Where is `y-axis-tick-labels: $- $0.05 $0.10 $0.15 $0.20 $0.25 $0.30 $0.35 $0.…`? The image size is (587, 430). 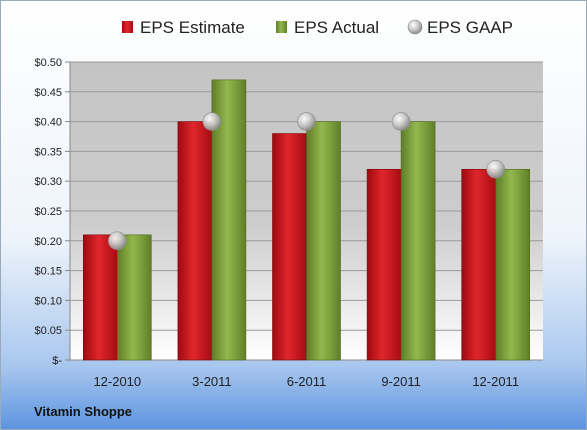
y-axis-tick-labels: $- $0.05 $0.10 $0.15 $0.20 $0.25 $0.30 $0.35 $0.… is located at coordinates (48, 212).